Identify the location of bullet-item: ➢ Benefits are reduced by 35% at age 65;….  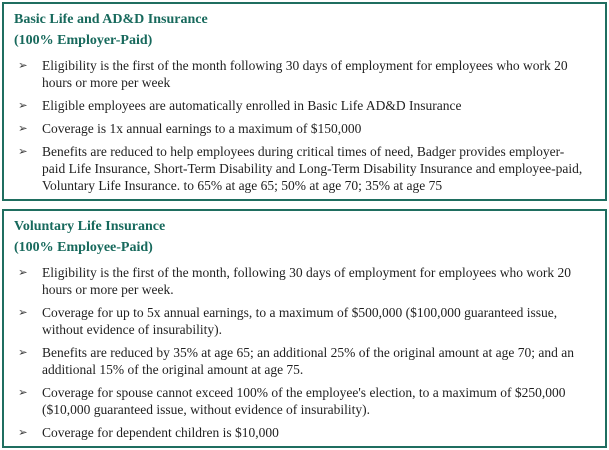
(299, 361).